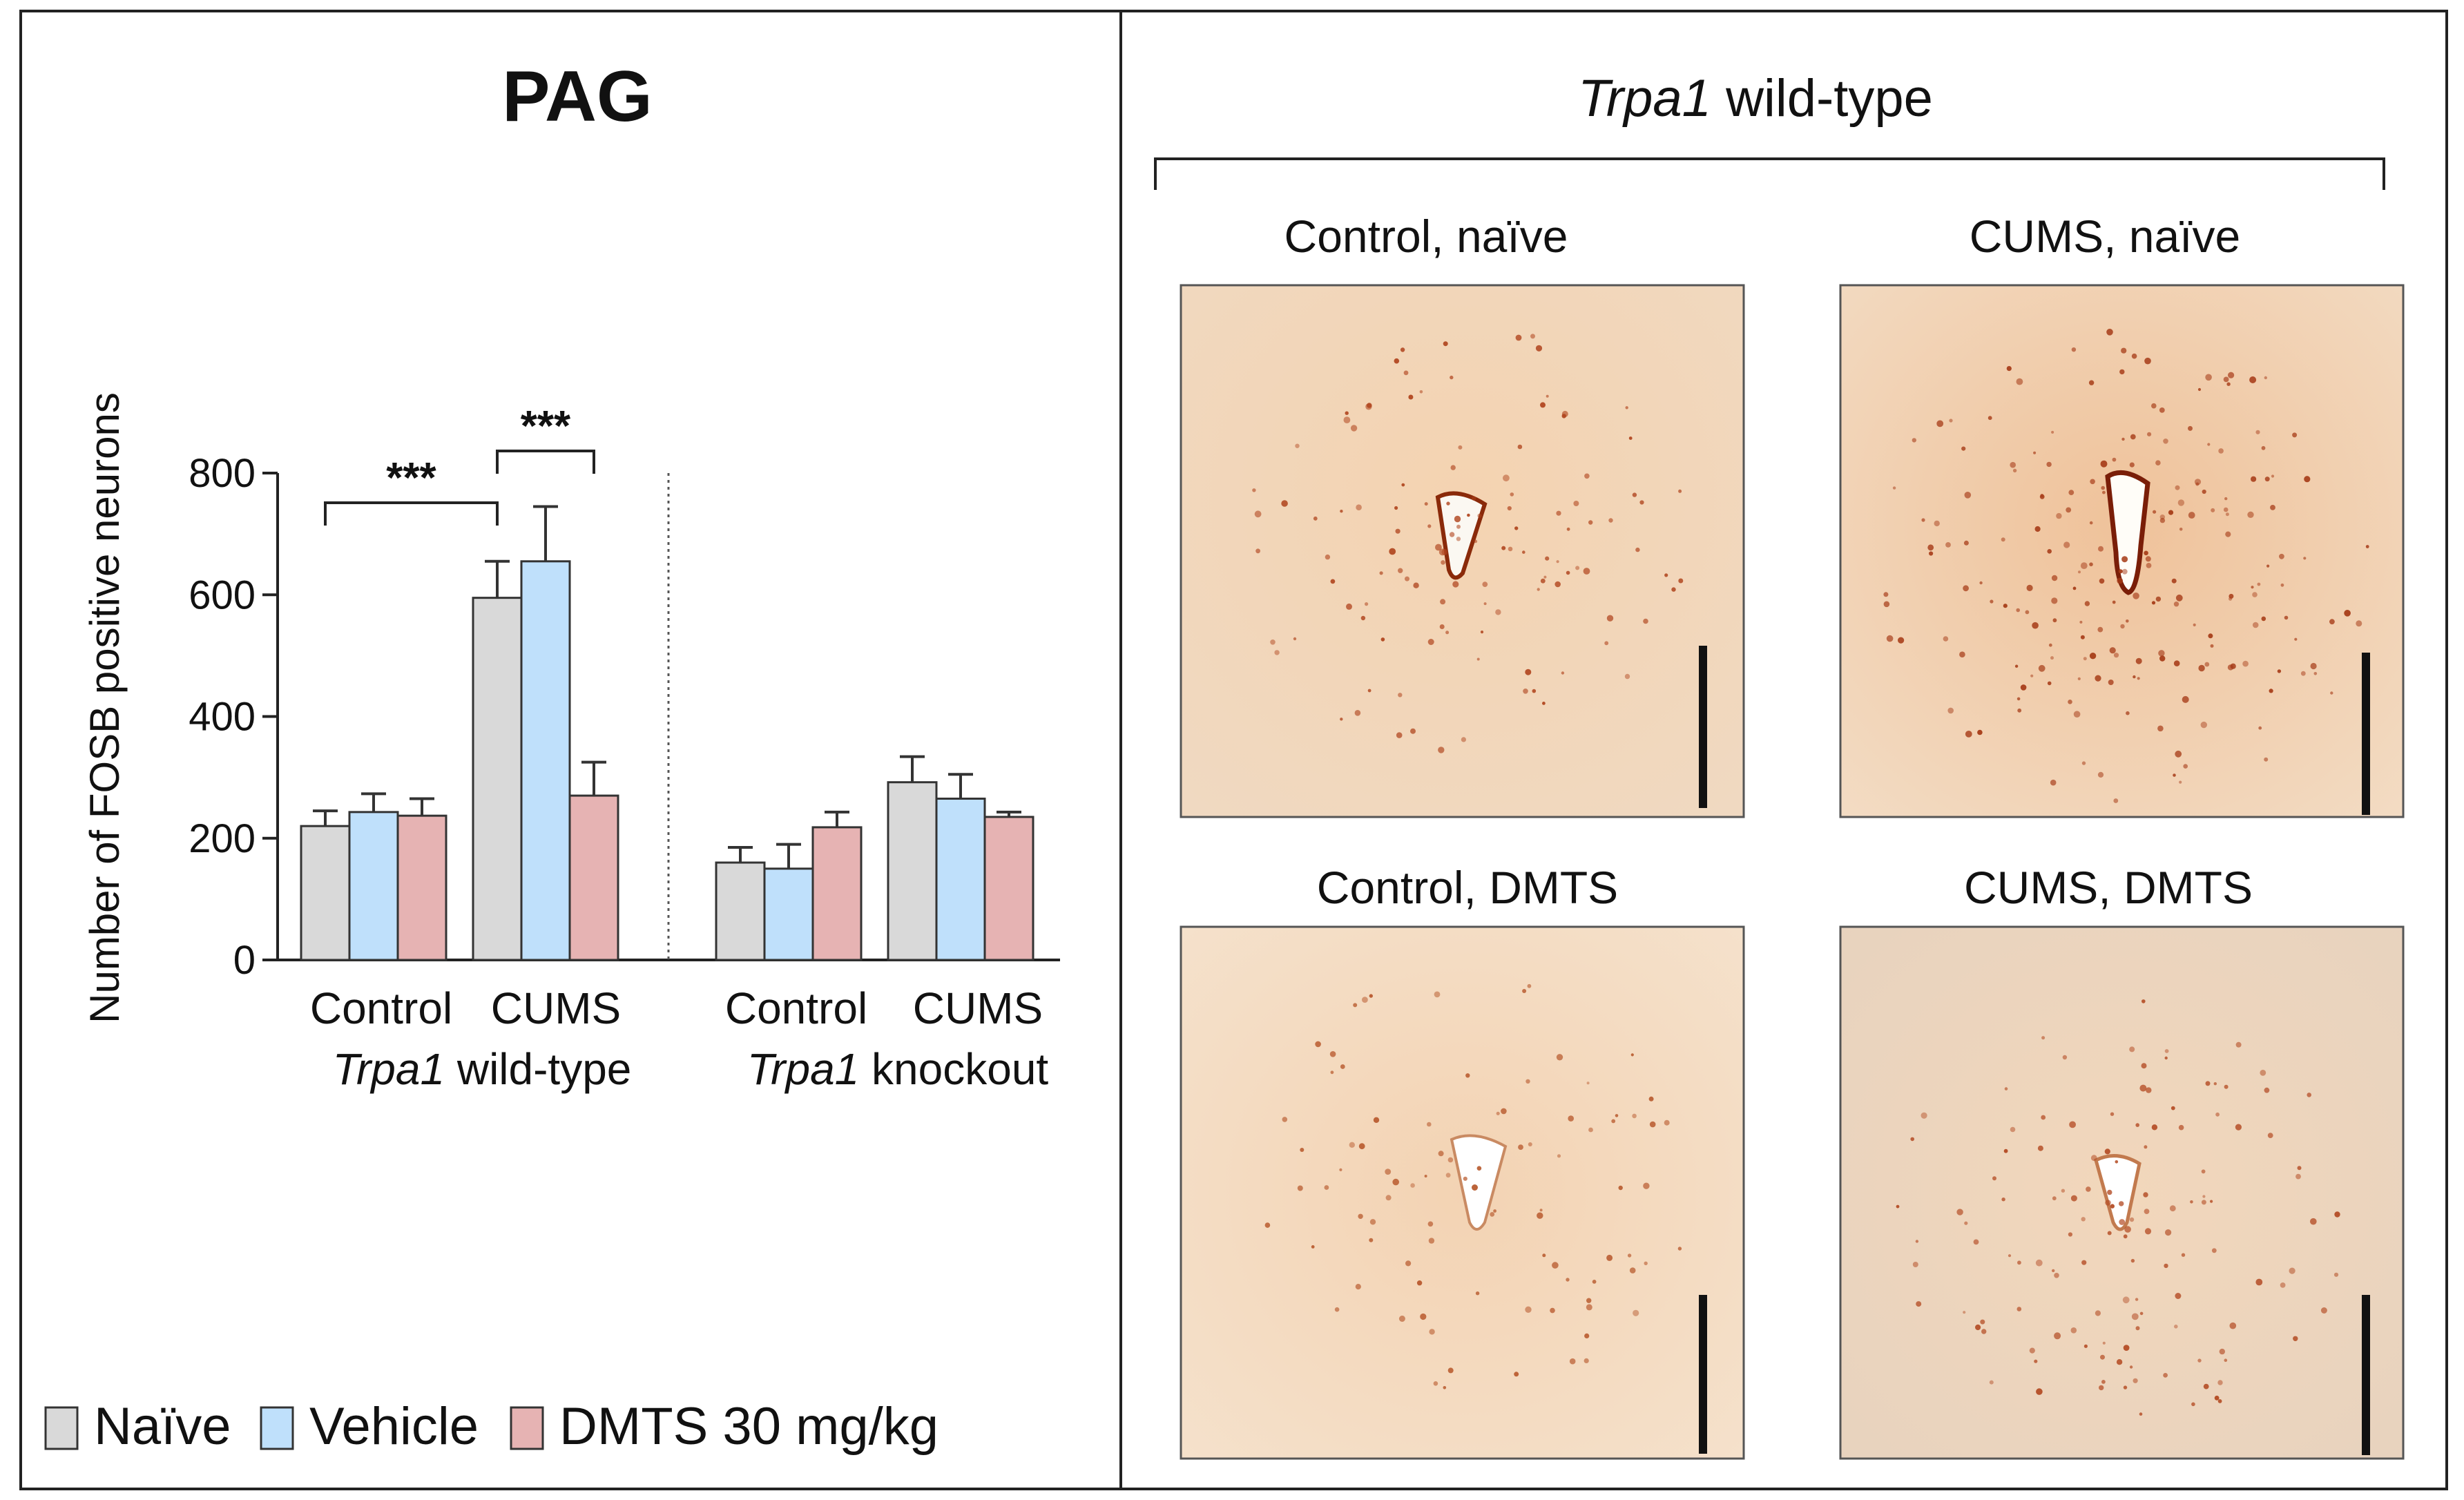 This screenshot has width=2464, height=1500. I want to click on panel-label-control-dmts: Control, DMTS, so click(1467, 887).